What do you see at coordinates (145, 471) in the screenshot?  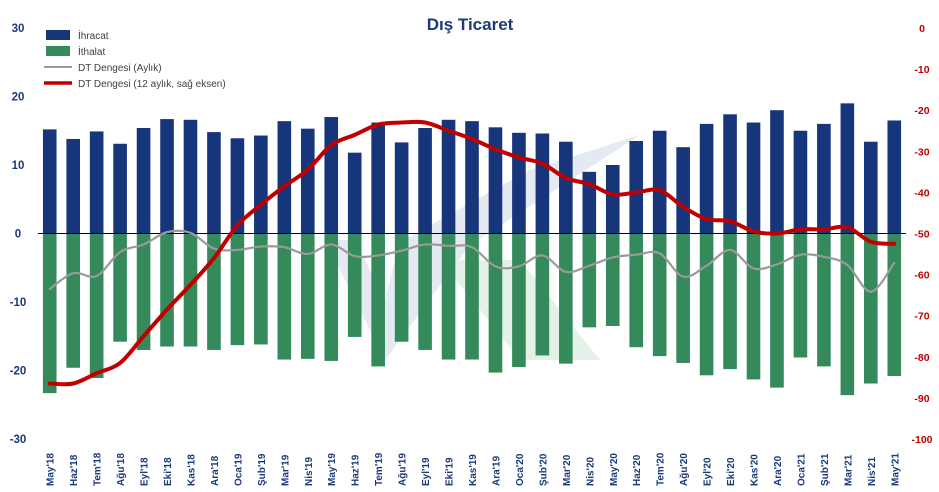 I see `x-tick-label: Eyl'18` at bounding box center [145, 471].